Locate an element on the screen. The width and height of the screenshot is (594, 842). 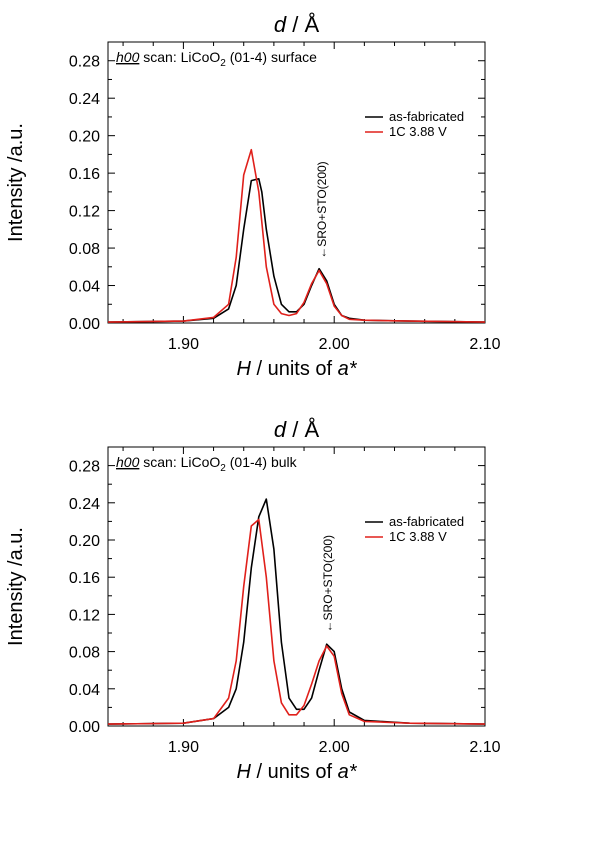
bottom-y-axis-label: Intensity /a.u. is located at coordinates (16, 586).